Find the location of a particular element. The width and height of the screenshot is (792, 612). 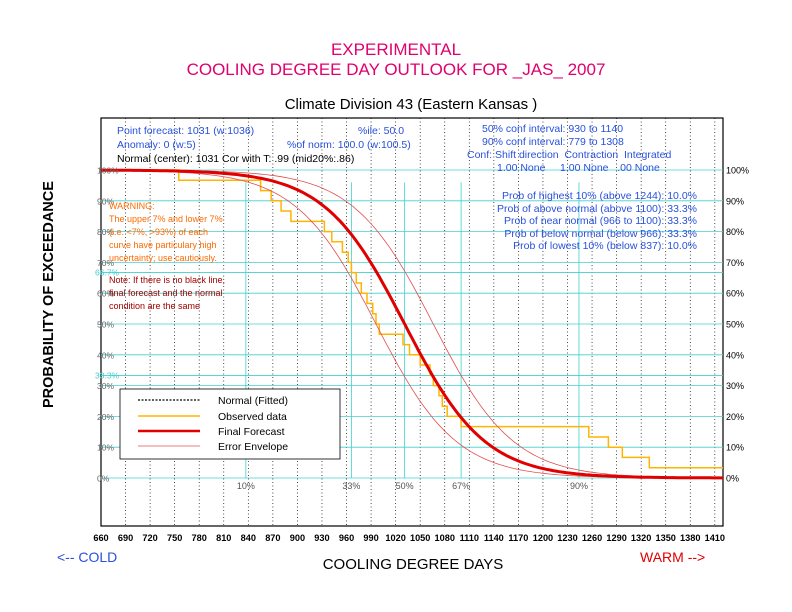

percentile-marker-label: 90% is located at coordinates (579, 486).